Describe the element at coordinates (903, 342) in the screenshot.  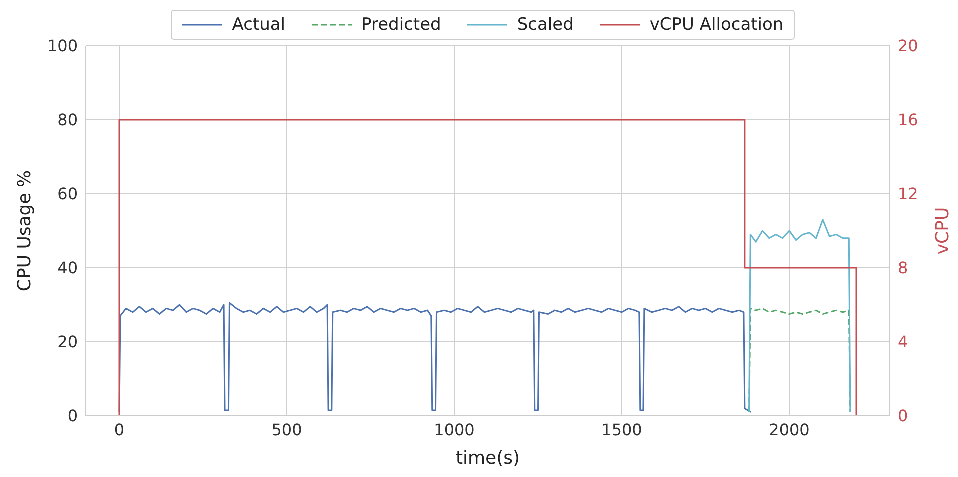
I see `y2-tick-label: 4` at that location.